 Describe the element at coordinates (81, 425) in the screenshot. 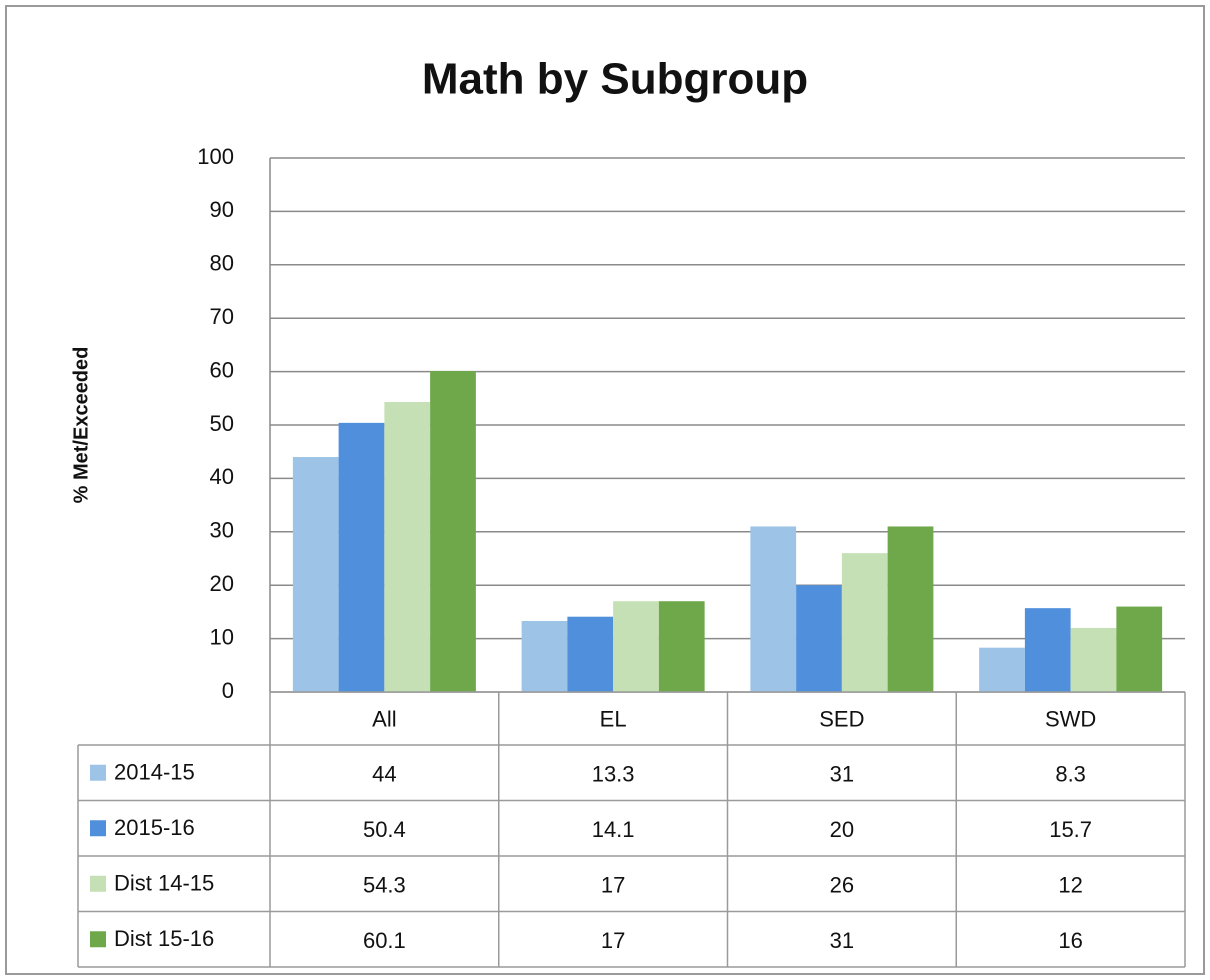

I see `y-axis-label: % Met/Exceeded` at that location.